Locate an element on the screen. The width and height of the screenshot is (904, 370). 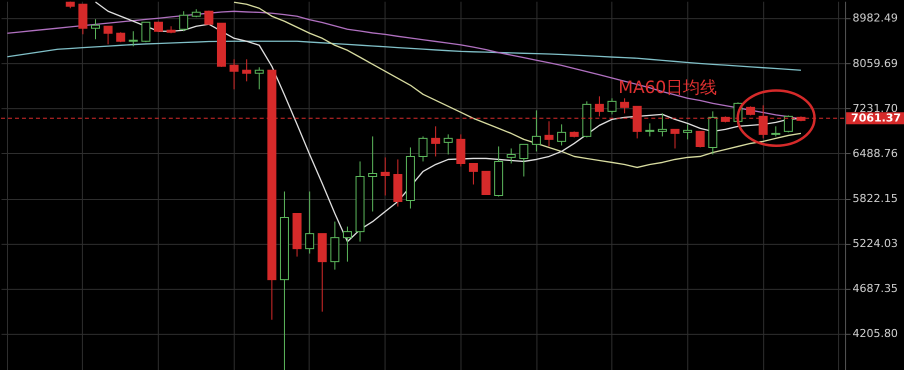
y-tick-label: 6488.76 is located at coordinates (875, 153).